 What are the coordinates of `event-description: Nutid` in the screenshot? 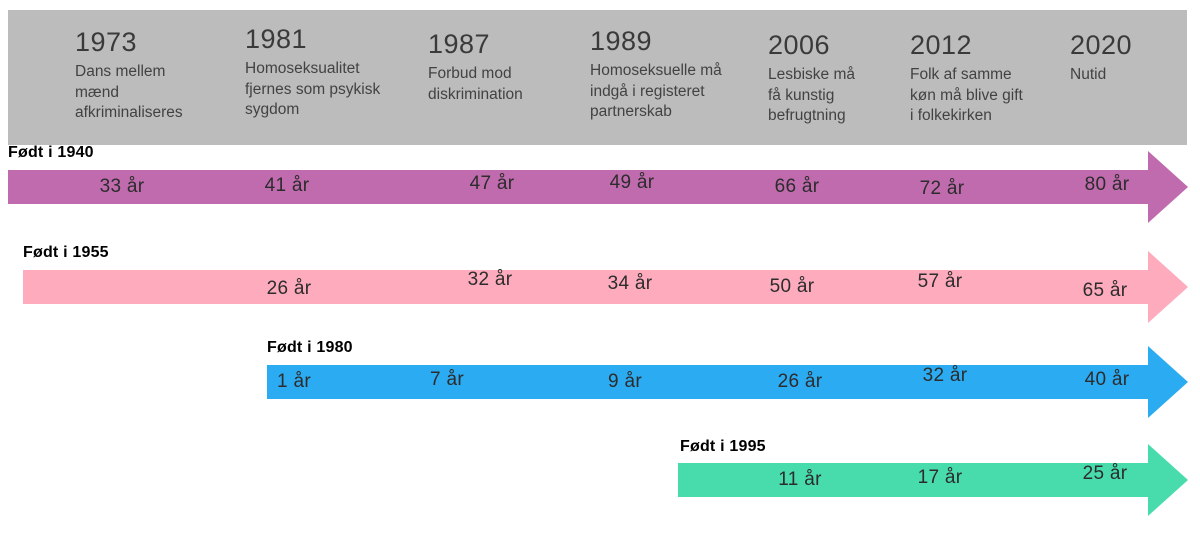 It's located at (1088, 75).